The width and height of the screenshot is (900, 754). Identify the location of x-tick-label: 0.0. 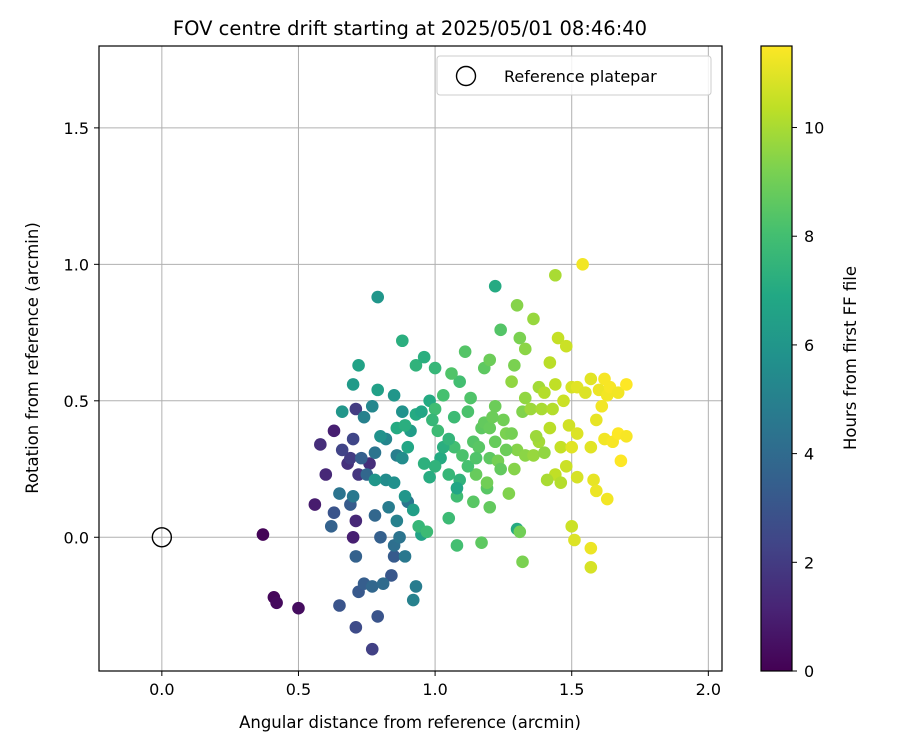
(161, 689).